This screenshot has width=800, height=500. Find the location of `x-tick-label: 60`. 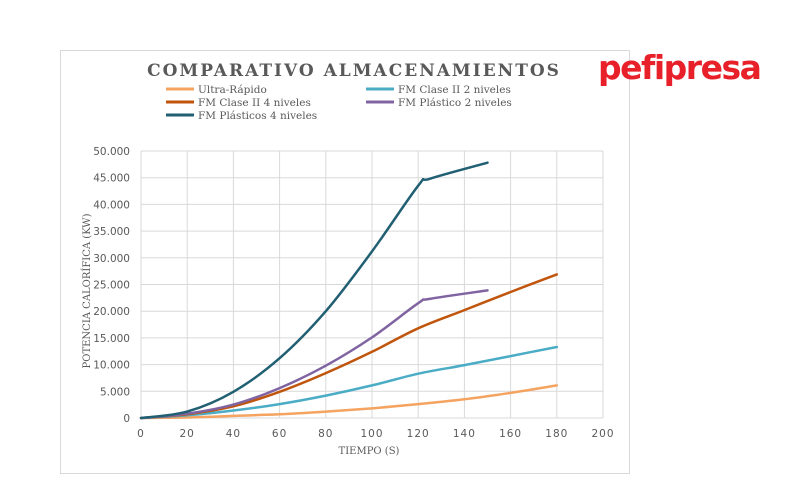

x-tick-label: 60 is located at coordinates (279, 434).